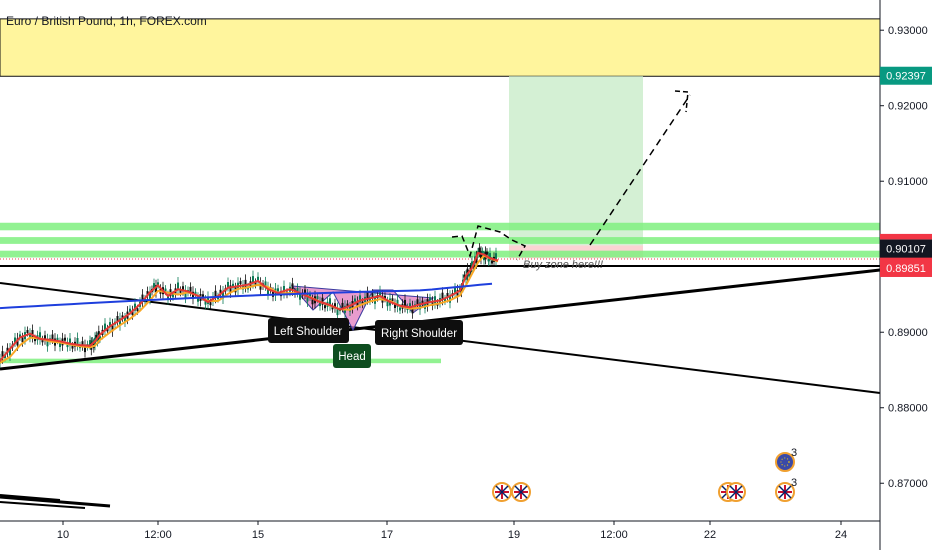 The image size is (932, 550). I want to click on ema-short-line, so click(249, 306).